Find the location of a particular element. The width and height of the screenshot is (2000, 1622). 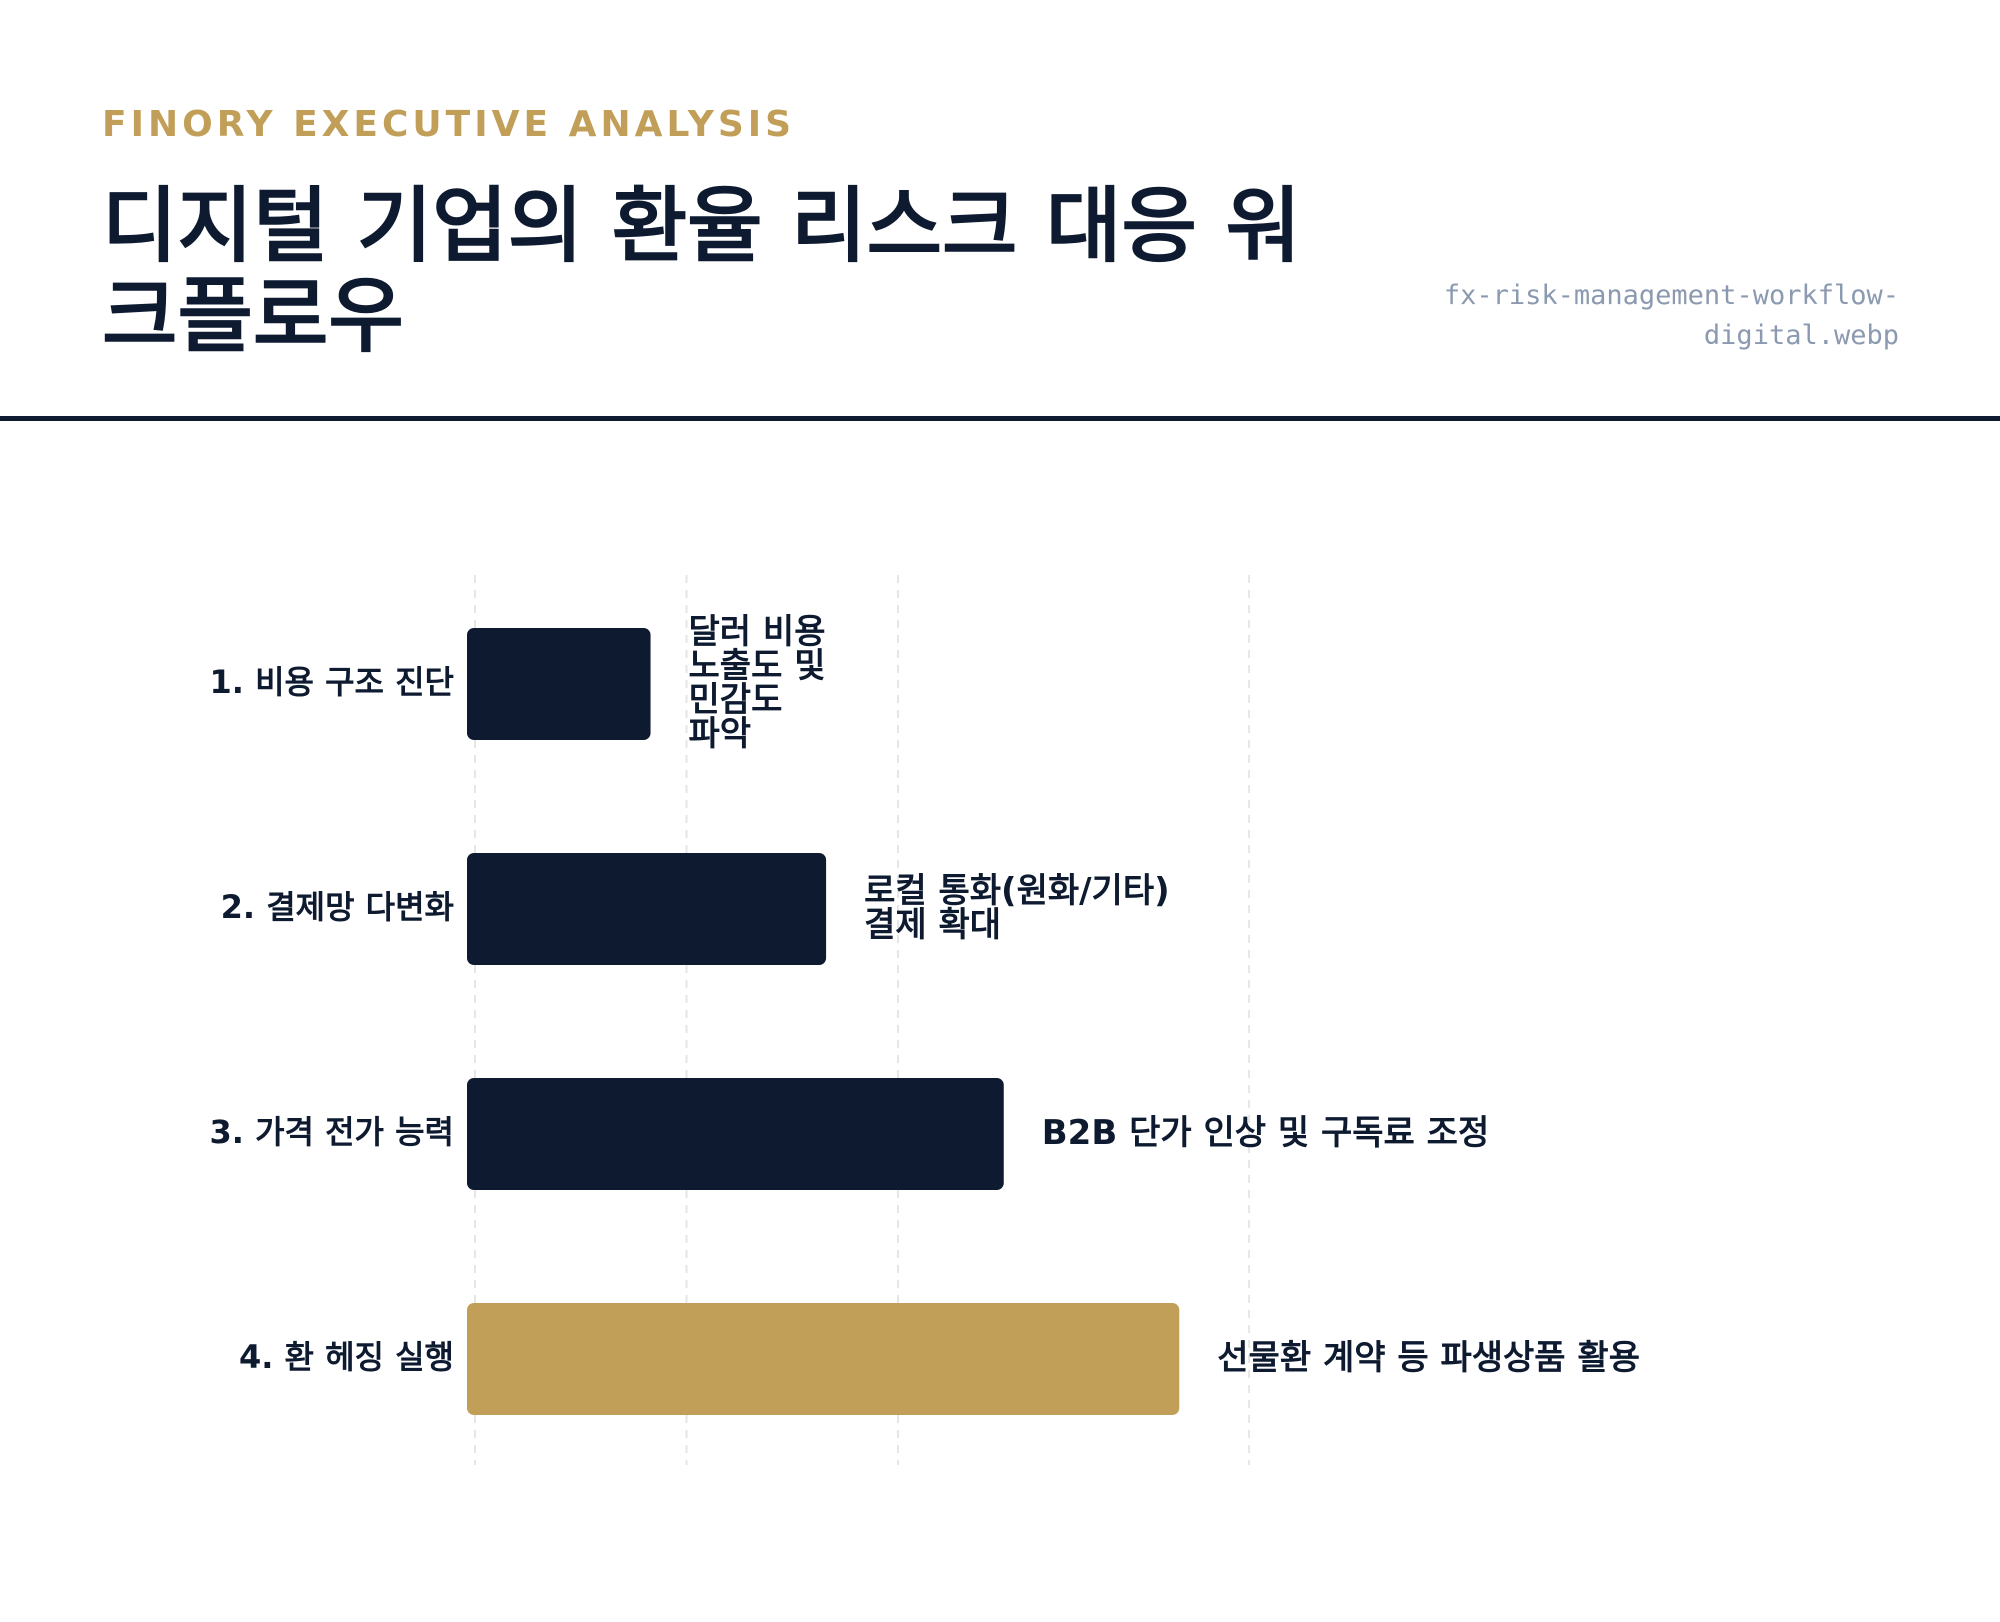

bar-annotation-1: 달러 비용 노출도 및 민감도 파악 is located at coordinates (757, 683).